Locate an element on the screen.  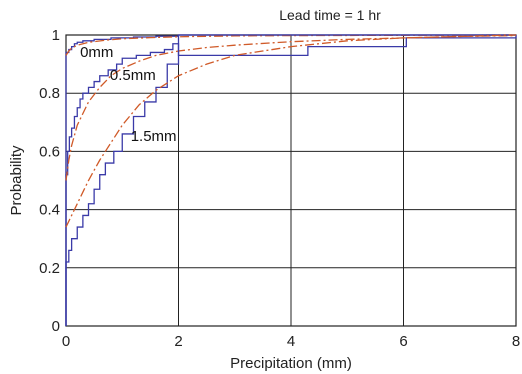
y-tick-label: 0.8 is located at coordinates (49, 93).